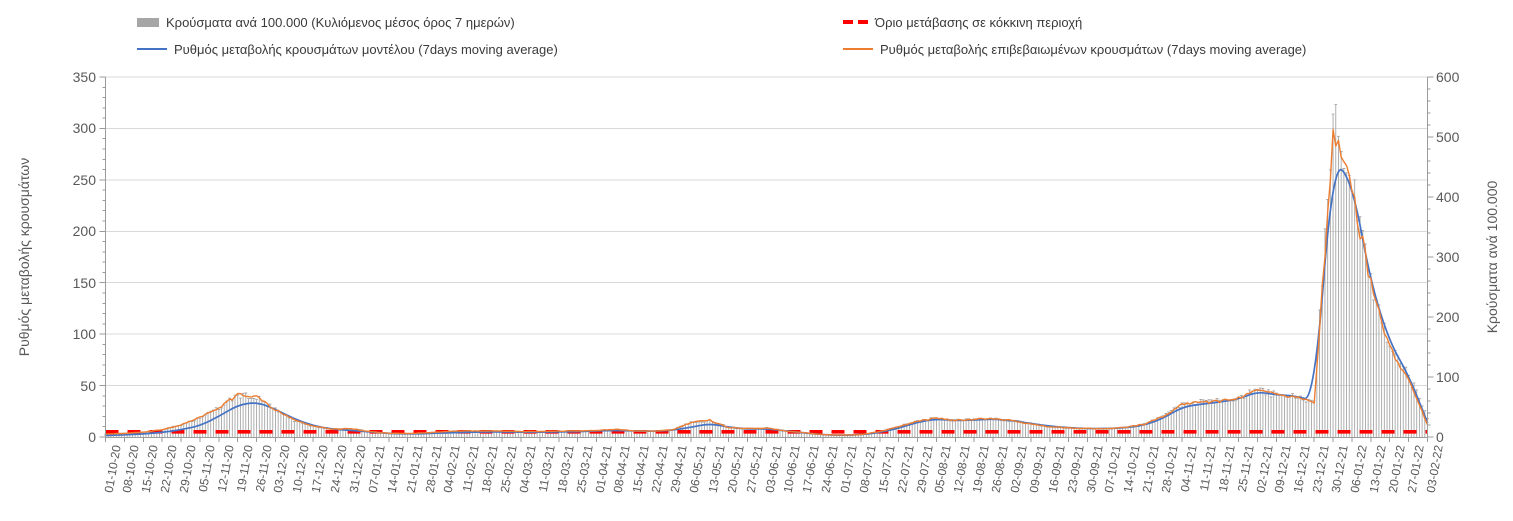  I want to click on legend-label-threshold: Όριο μετάβασης σε κόκκινη περιοχή, so click(979, 22).